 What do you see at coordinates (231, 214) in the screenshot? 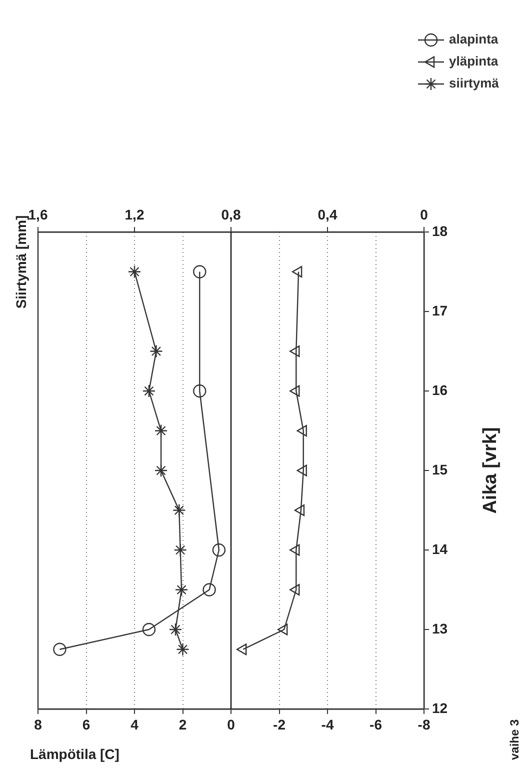
I see `x2-tick-label: 0,8` at bounding box center [231, 214].